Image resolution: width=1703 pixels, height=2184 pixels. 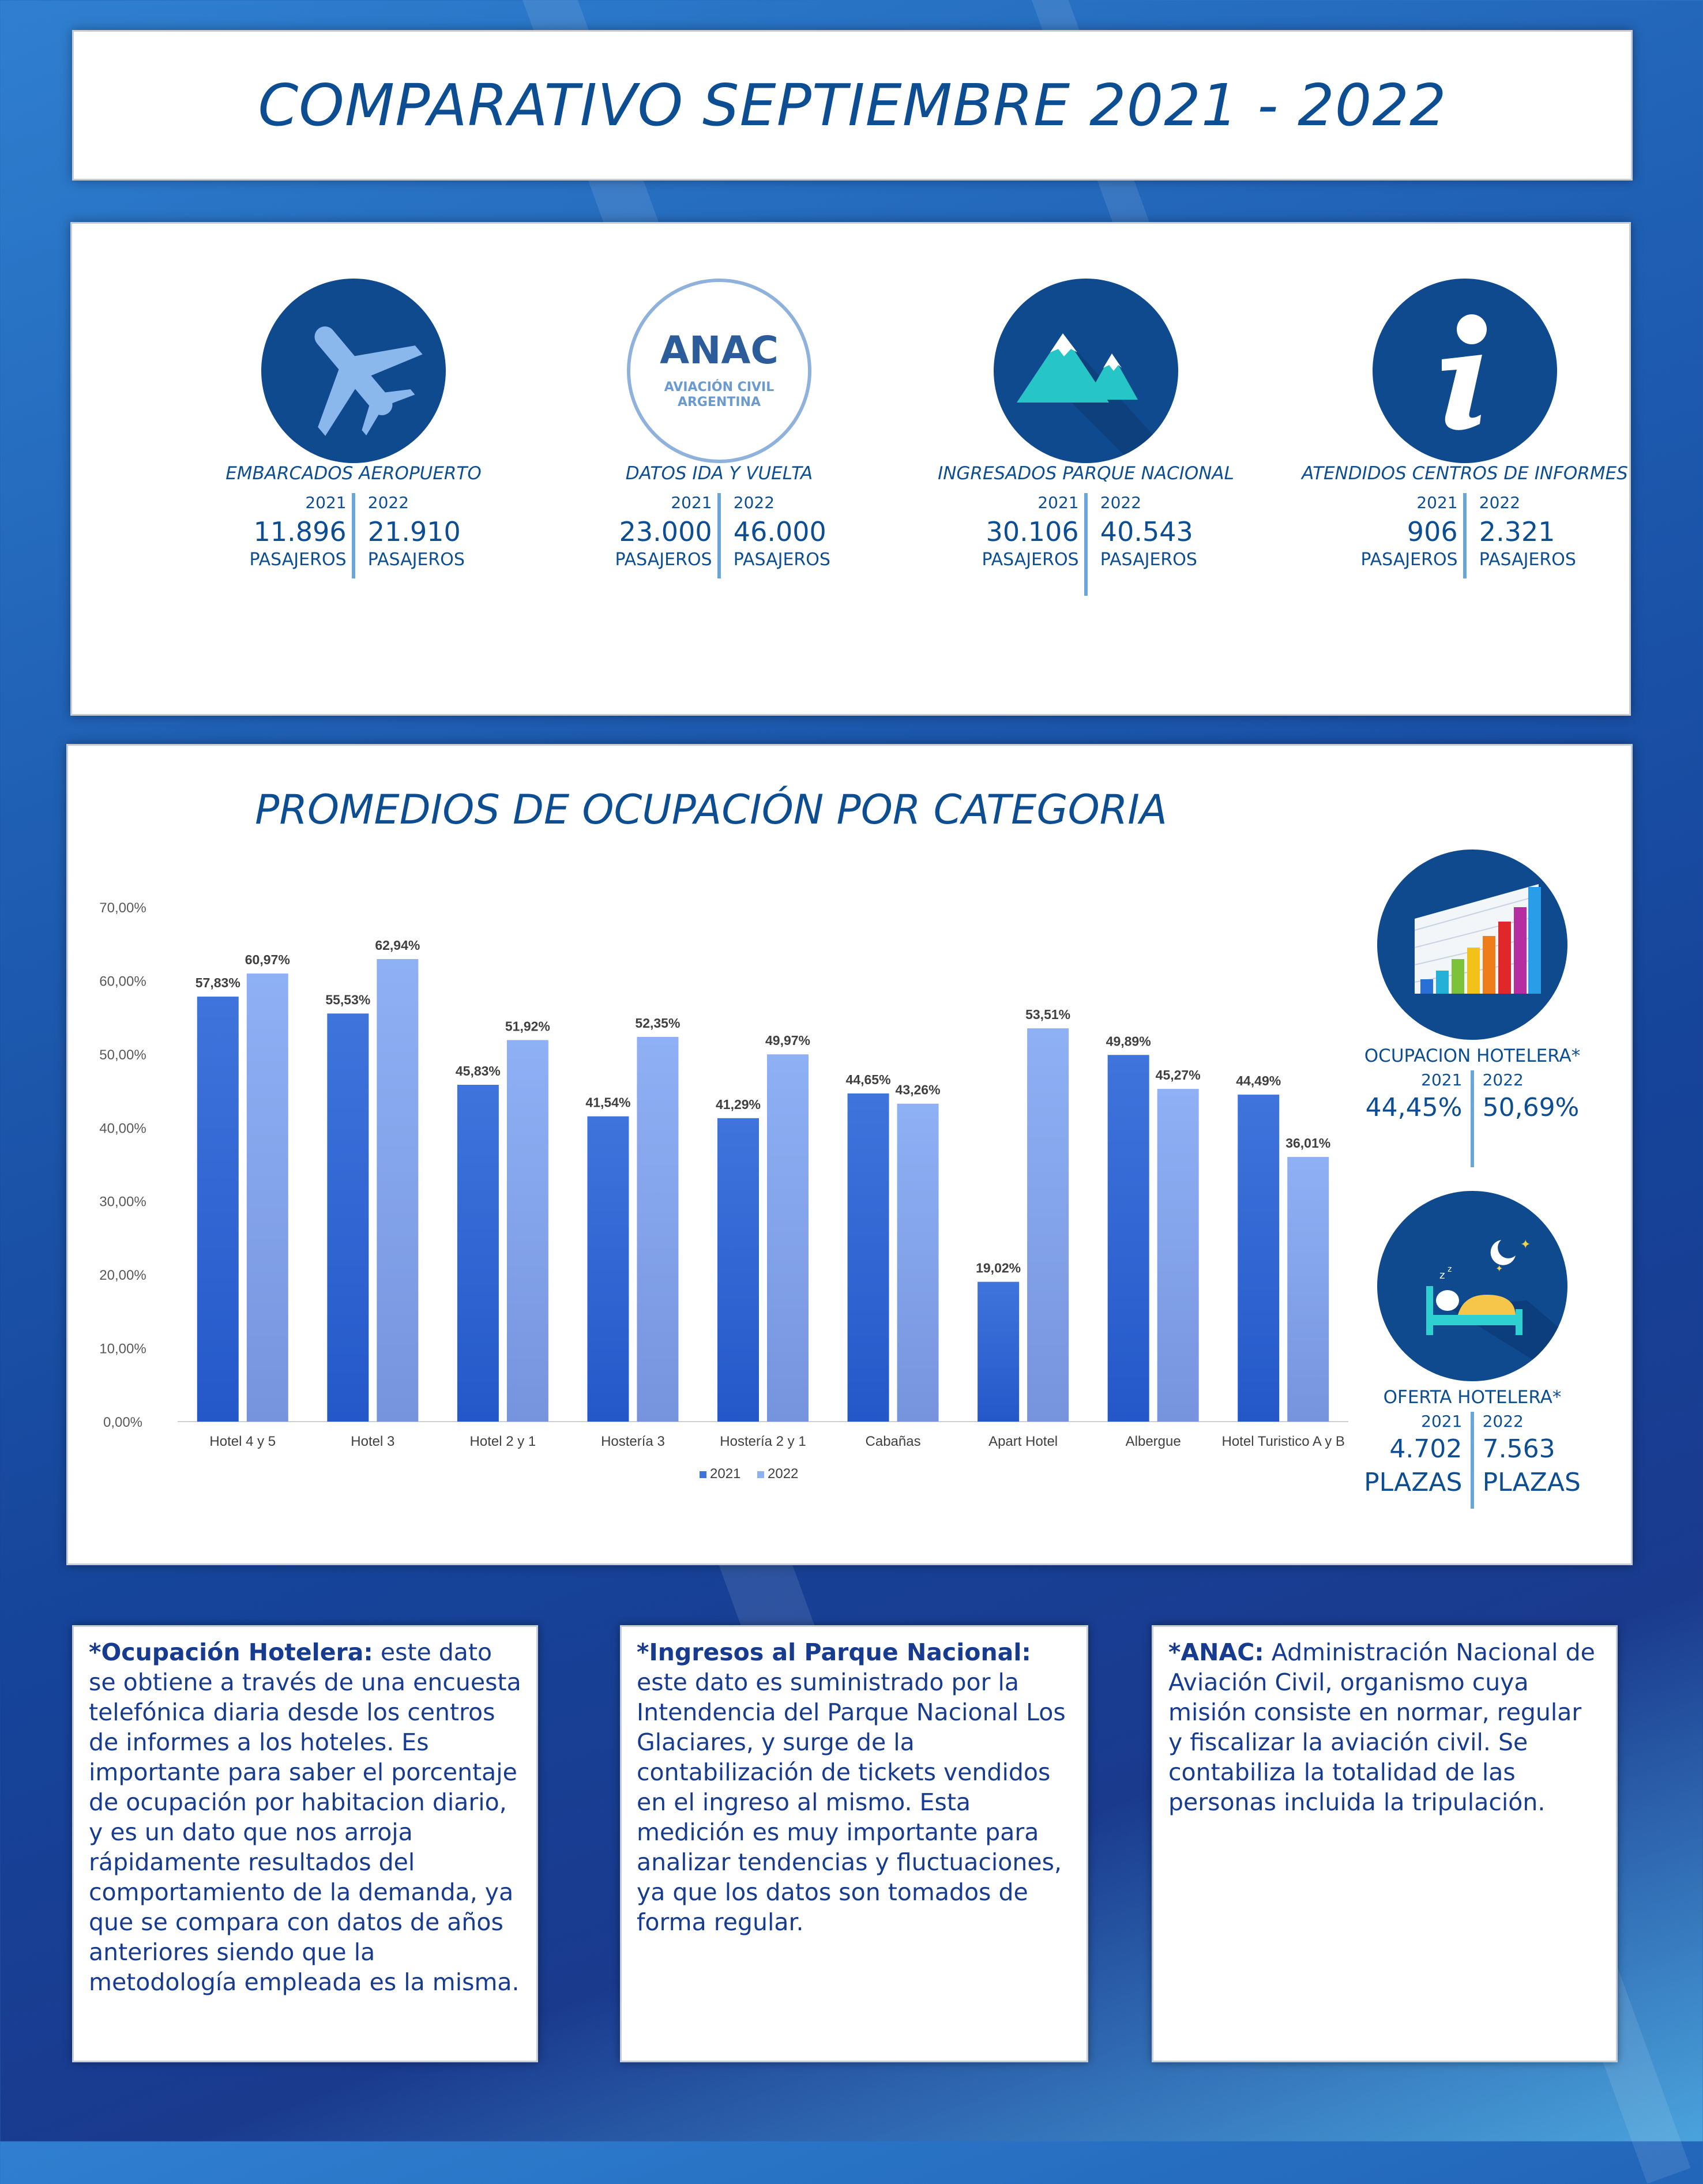 What do you see at coordinates (397, 945) in the screenshot?
I see `data-label: 62,94%` at bounding box center [397, 945].